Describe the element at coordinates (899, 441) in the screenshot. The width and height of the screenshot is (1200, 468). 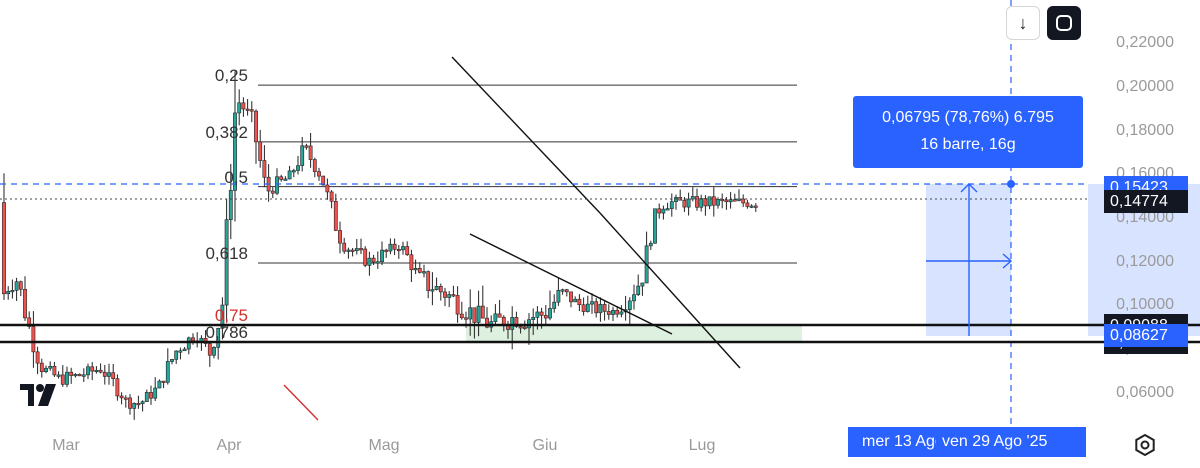
I see `date-range-start: mer 13 Ago` at that location.